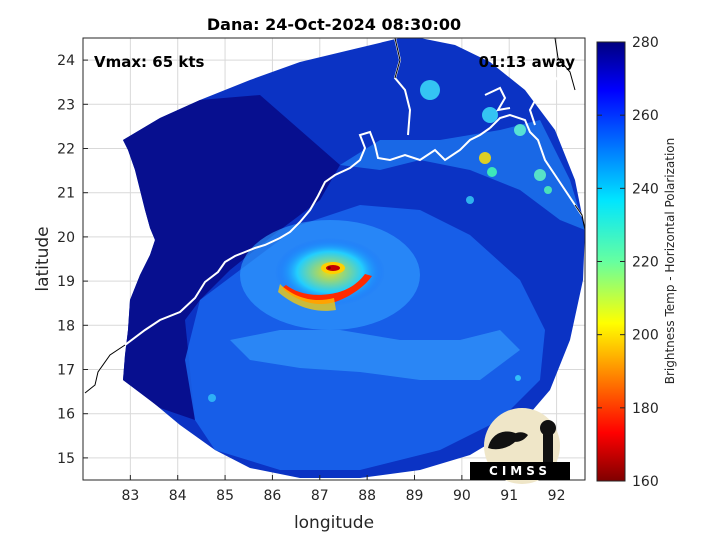 The width and height of the screenshot is (720, 540). What do you see at coordinates (130, 496) in the screenshot?
I see `x-tick-label: 83` at bounding box center [130, 496].